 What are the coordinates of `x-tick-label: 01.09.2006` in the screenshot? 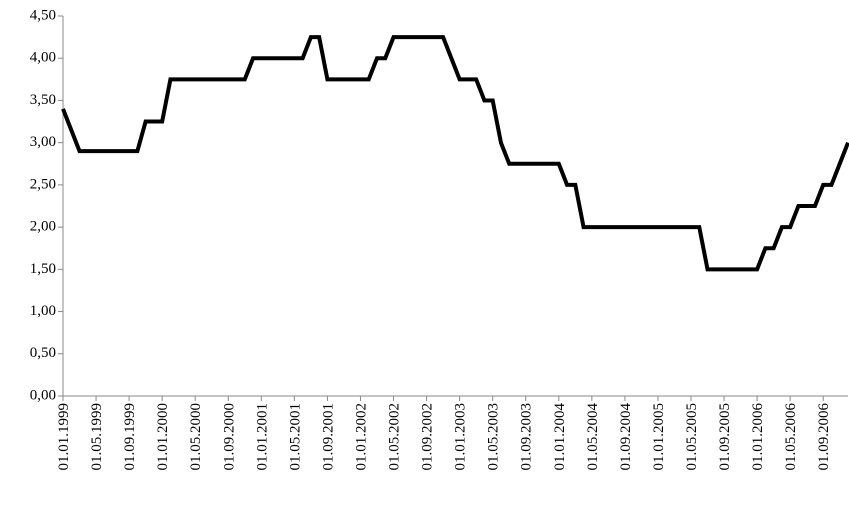 It's located at (824, 437).